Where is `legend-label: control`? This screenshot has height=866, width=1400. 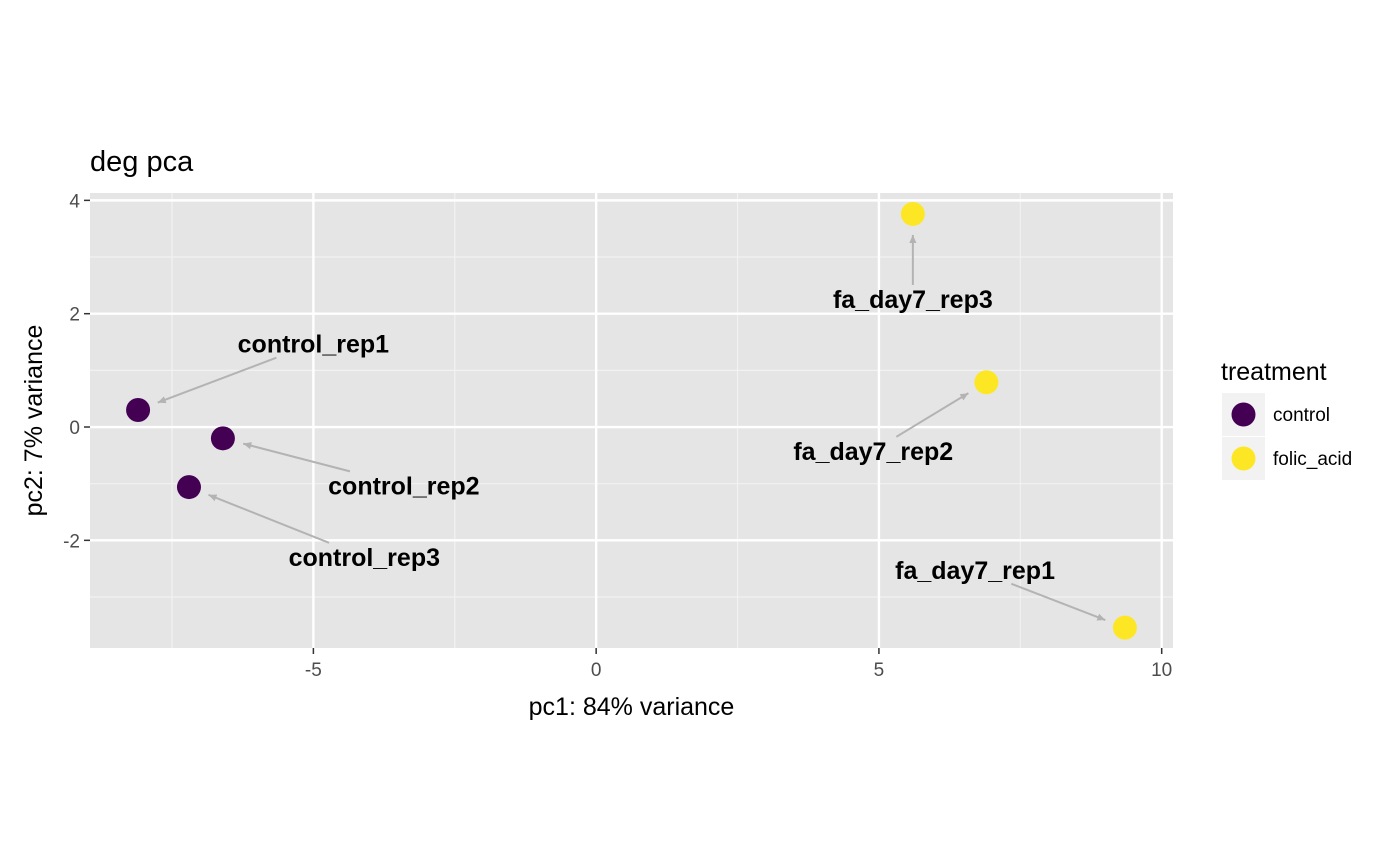 legend-label: control is located at coordinates (1301, 415).